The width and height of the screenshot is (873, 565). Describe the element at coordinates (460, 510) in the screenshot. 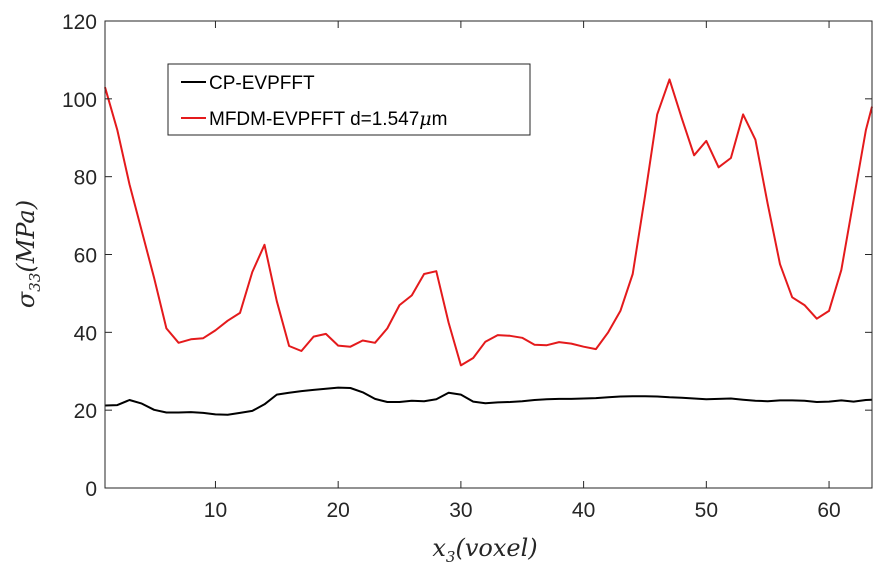

I see `x-tick-label: 30` at that location.